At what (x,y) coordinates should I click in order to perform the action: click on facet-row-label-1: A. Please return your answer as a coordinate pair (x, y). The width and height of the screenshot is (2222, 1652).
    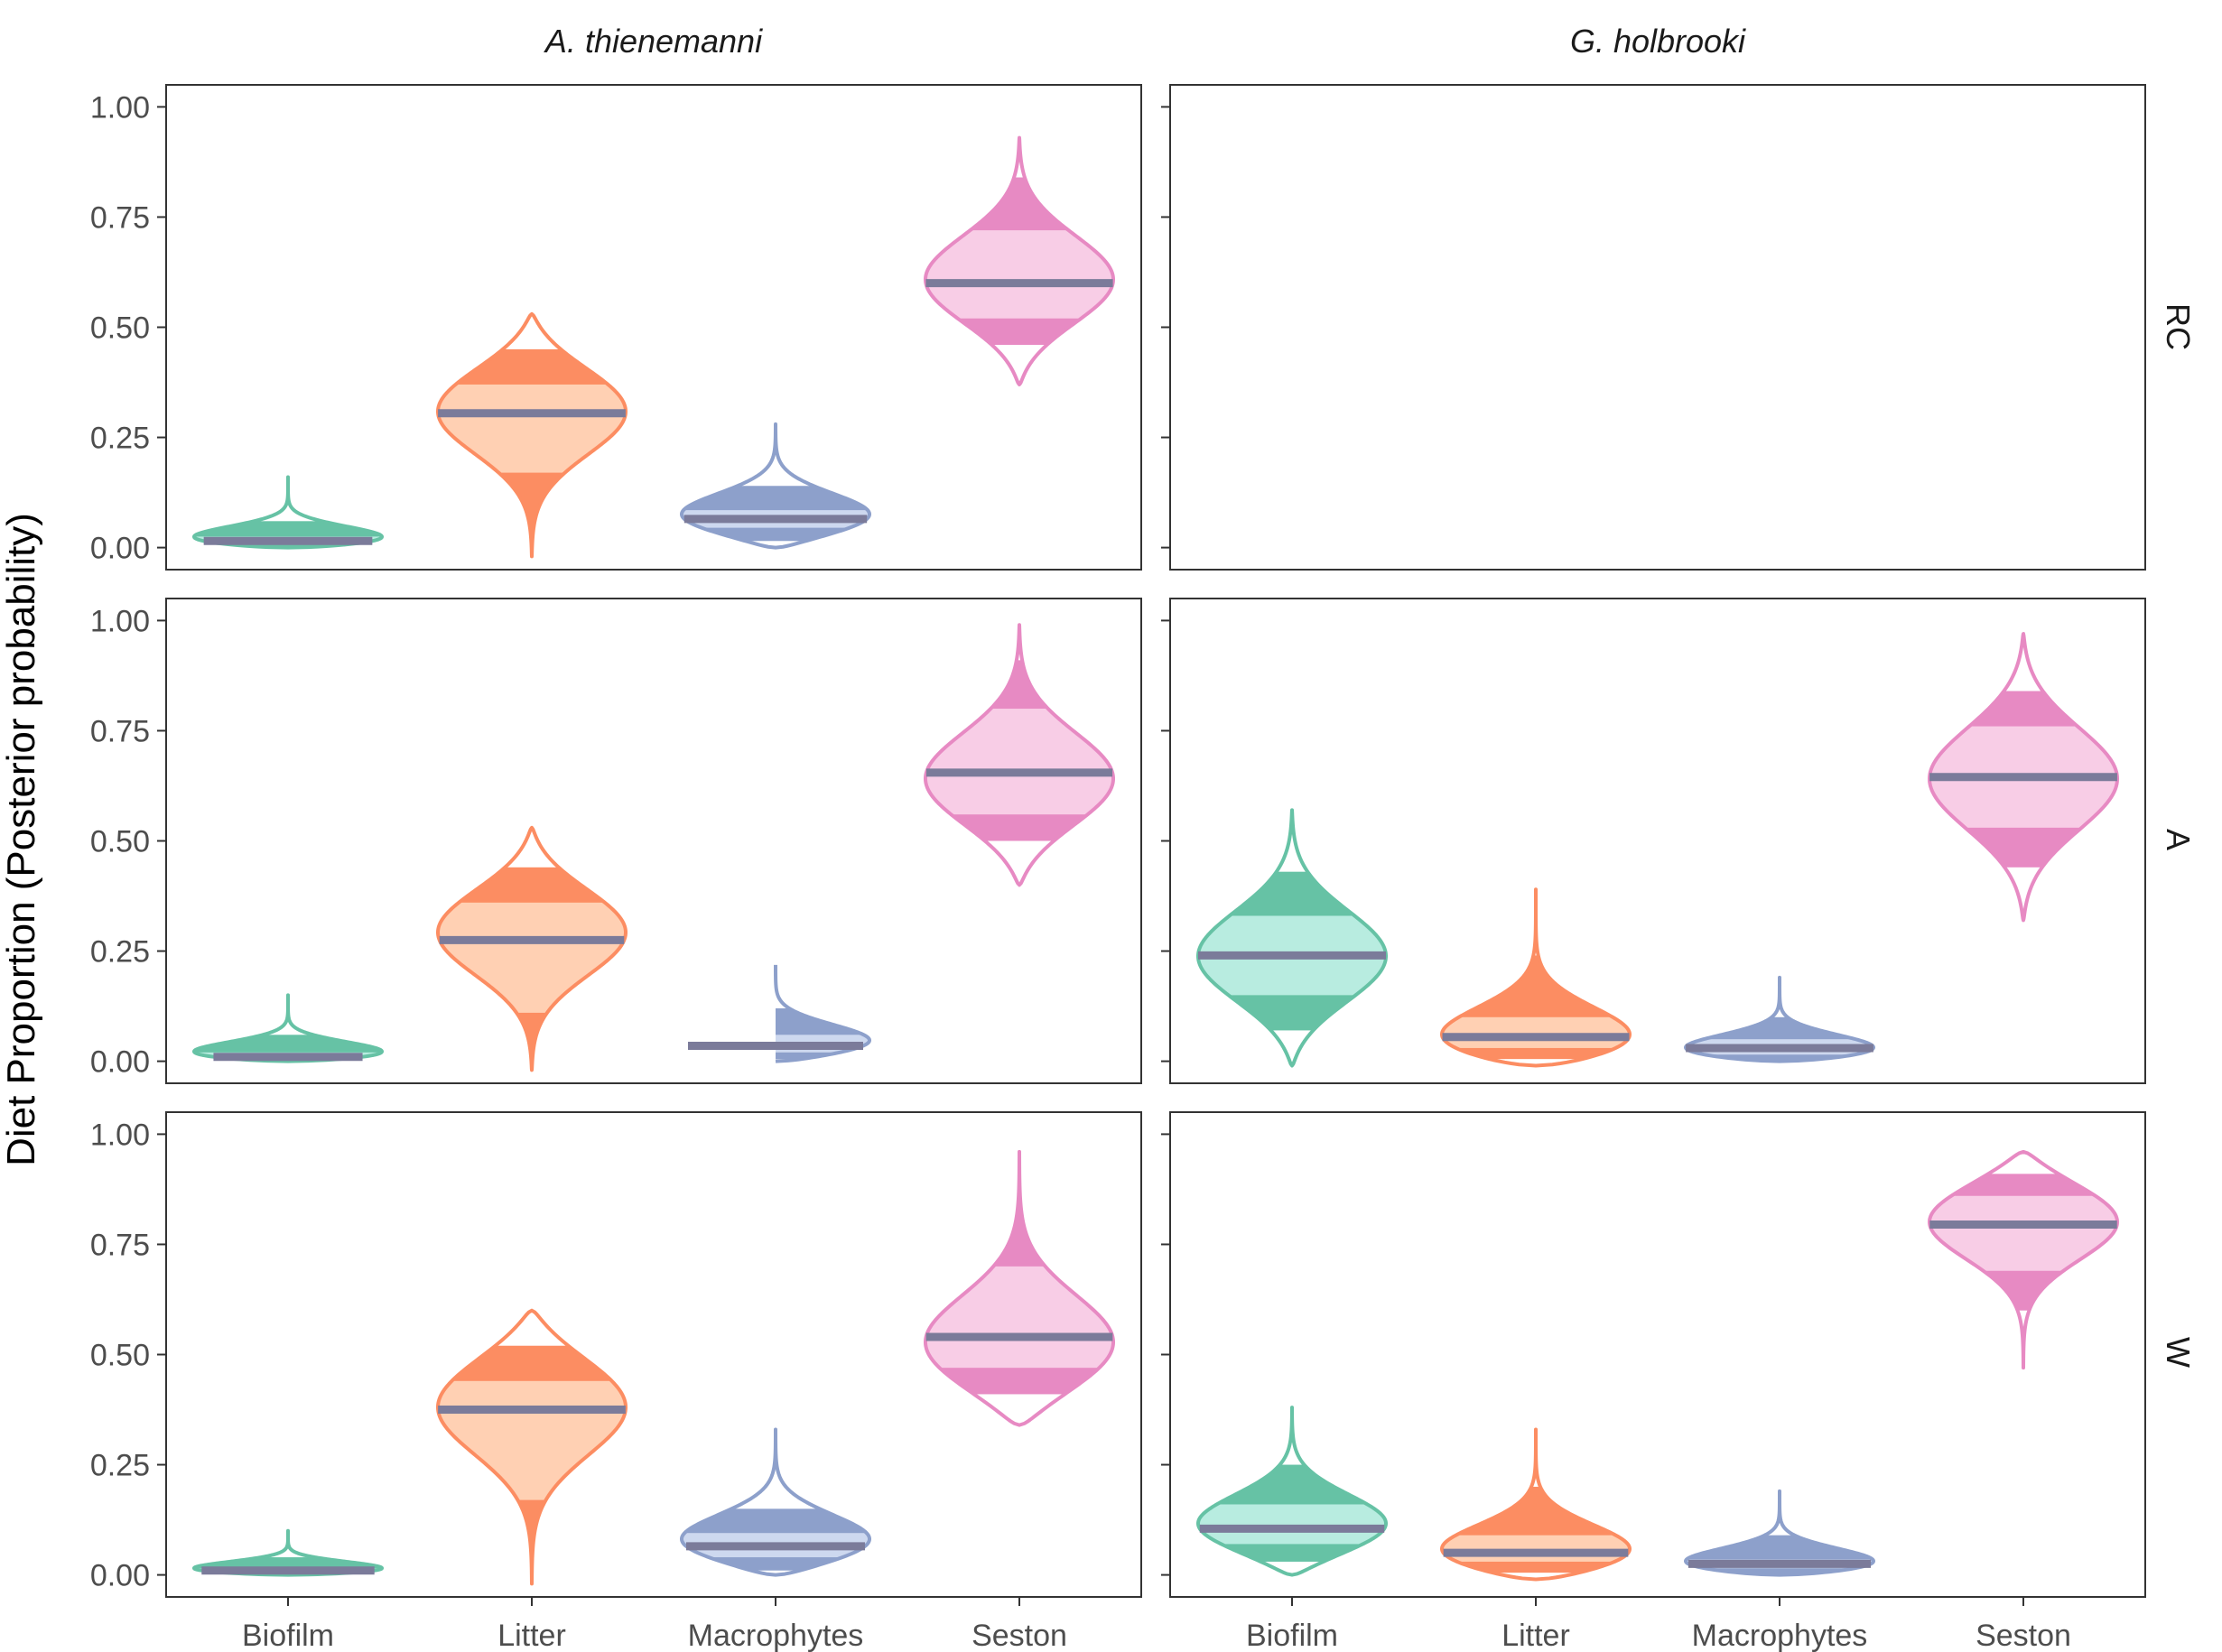
    Looking at the image, I should click on (2178, 839).